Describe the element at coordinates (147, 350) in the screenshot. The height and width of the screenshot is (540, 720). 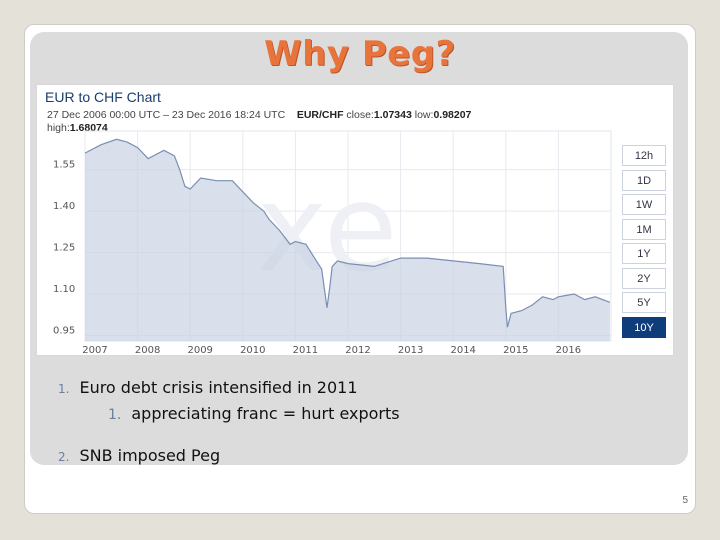
I see `x-tick-label: 2008` at that location.